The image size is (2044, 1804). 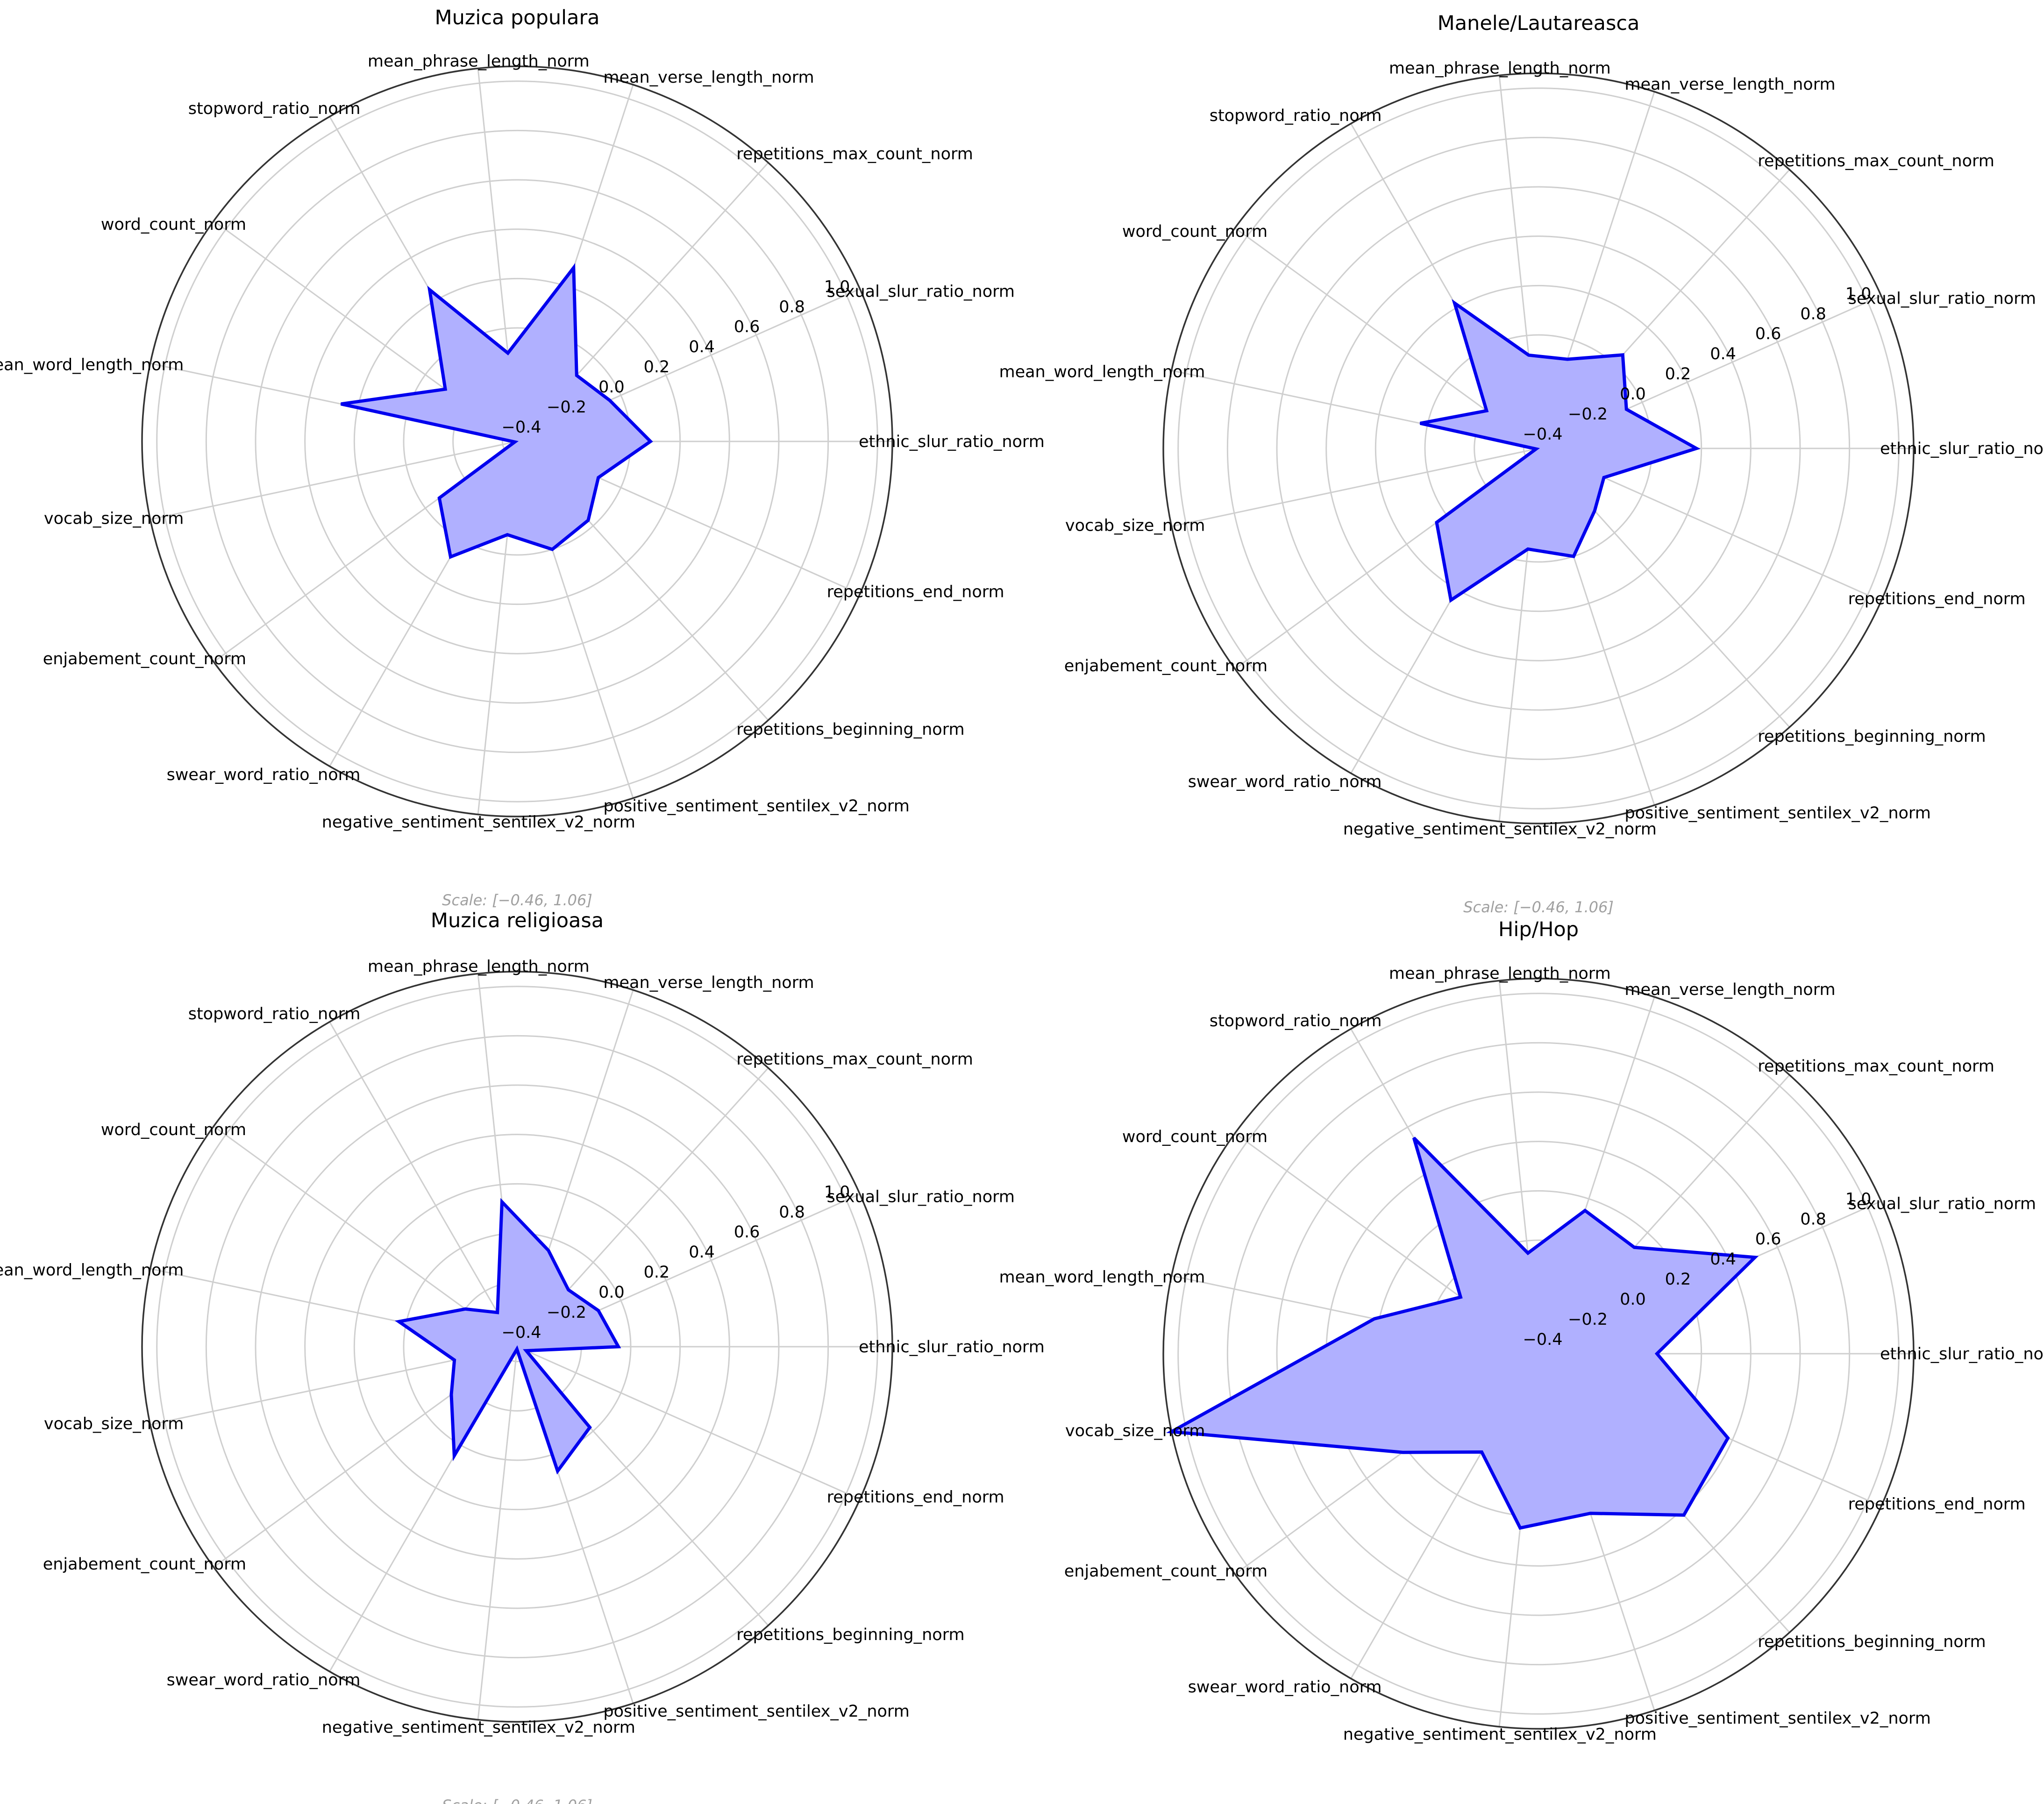 What do you see at coordinates (92, 365) in the screenshot?
I see `axis-label: mean_word_length_norm` at bounding box center [92, 365].